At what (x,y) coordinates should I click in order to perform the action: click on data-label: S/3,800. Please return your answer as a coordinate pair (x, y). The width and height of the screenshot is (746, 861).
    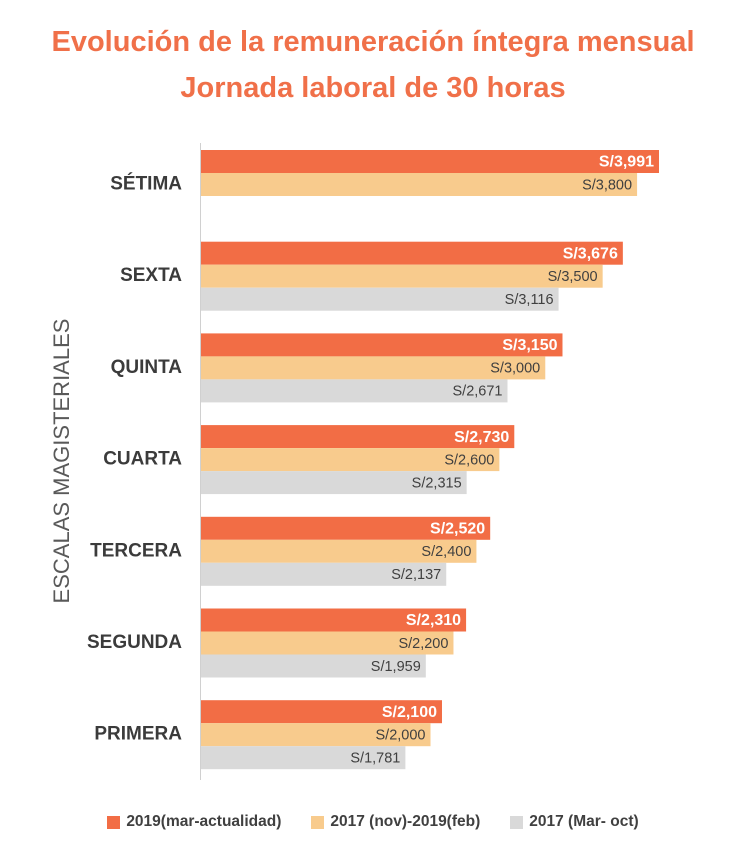
    Looking at the image, I should click on (607, 185).